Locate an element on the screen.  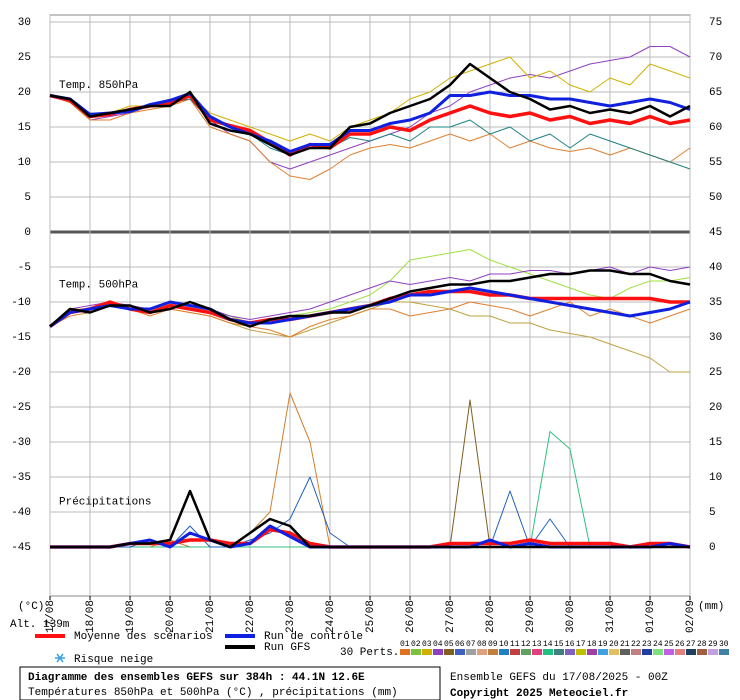
y2-tick-label: 55 is located at coordinates (715, 163).